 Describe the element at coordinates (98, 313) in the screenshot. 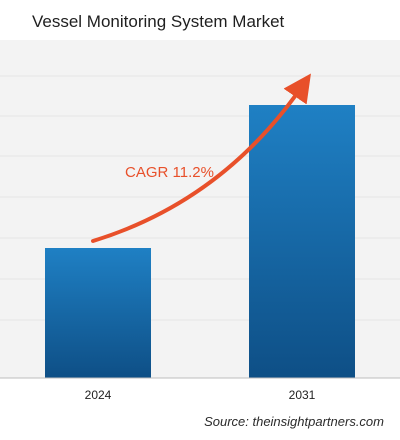

I see `bar-2024` at that location.